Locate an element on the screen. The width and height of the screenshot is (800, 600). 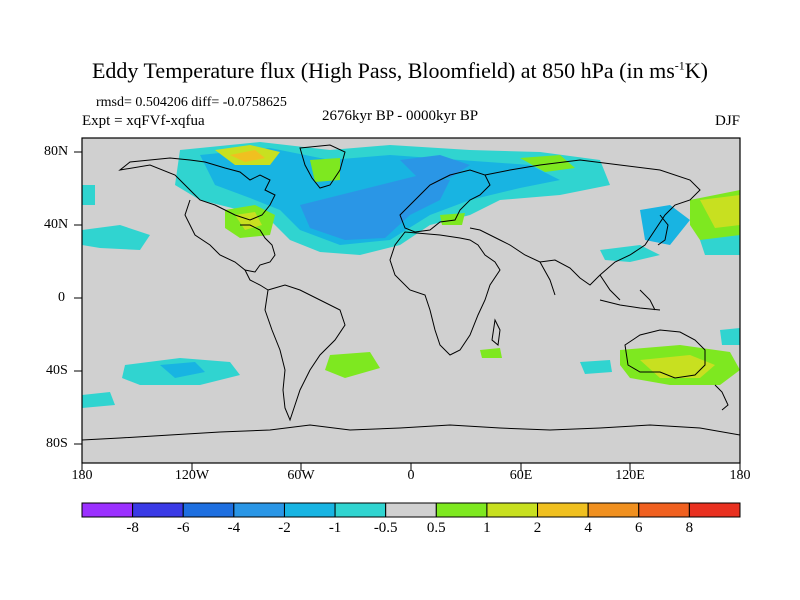
colorbar-label: -6 is located at coordinates (183, 528).